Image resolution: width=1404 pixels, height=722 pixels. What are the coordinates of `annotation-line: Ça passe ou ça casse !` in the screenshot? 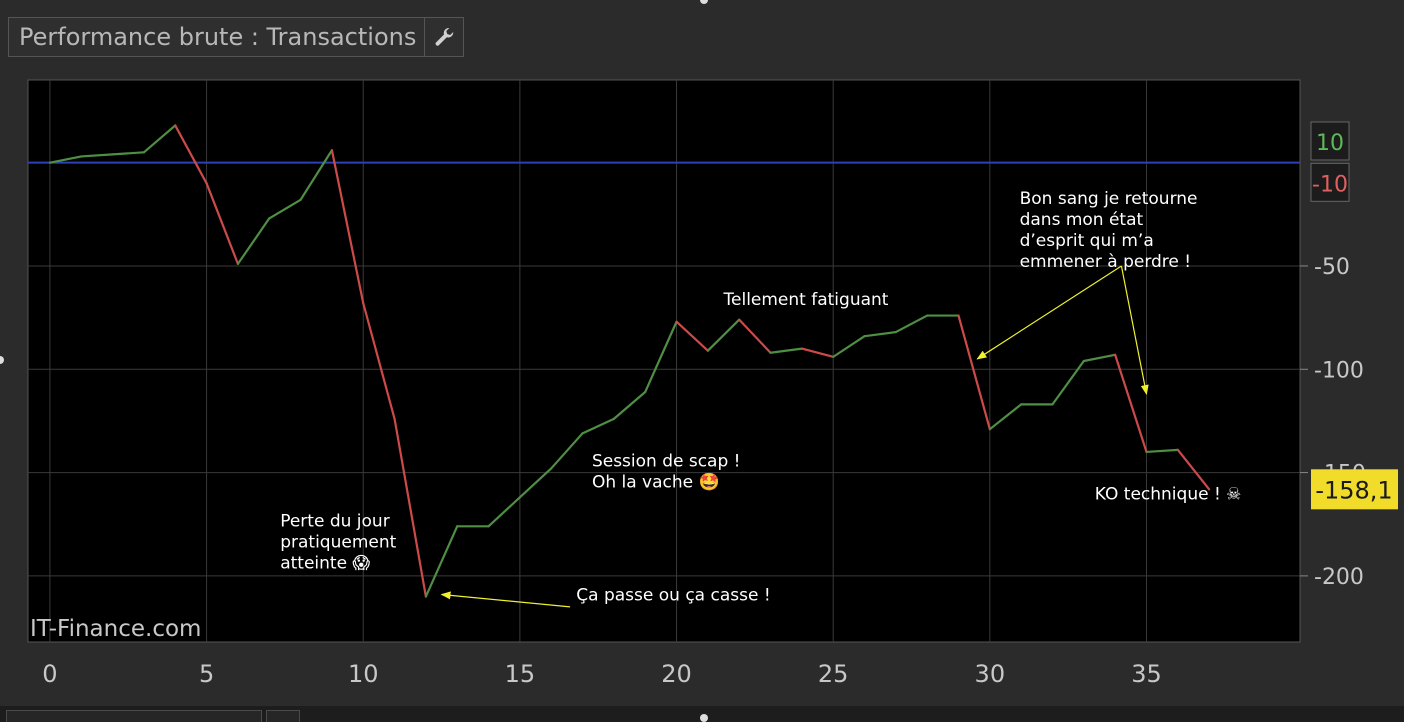 It's located at (673, 596).